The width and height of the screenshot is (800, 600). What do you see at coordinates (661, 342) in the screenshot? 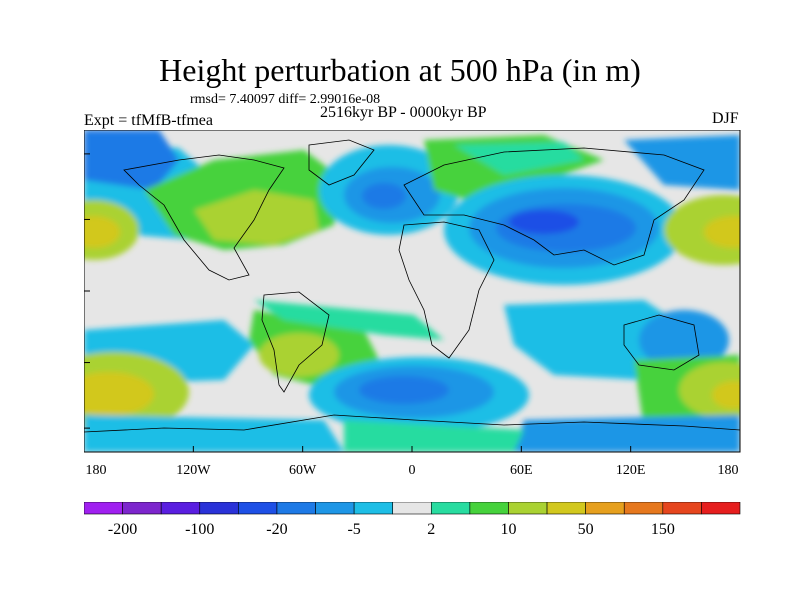
I see `coastline-australia` at bounding box center [661, 342].